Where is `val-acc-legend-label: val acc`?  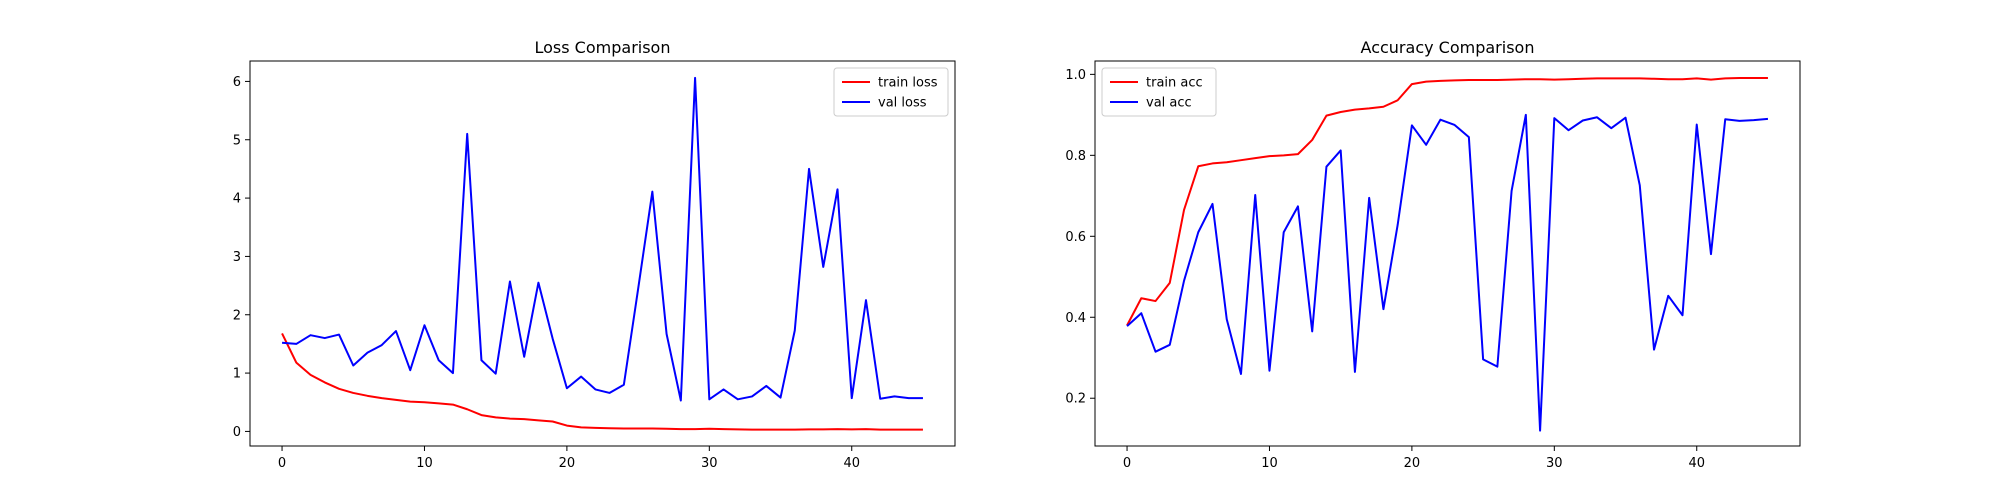
val-acc-legend-label: val acc is located at coordinates (1169, 103).